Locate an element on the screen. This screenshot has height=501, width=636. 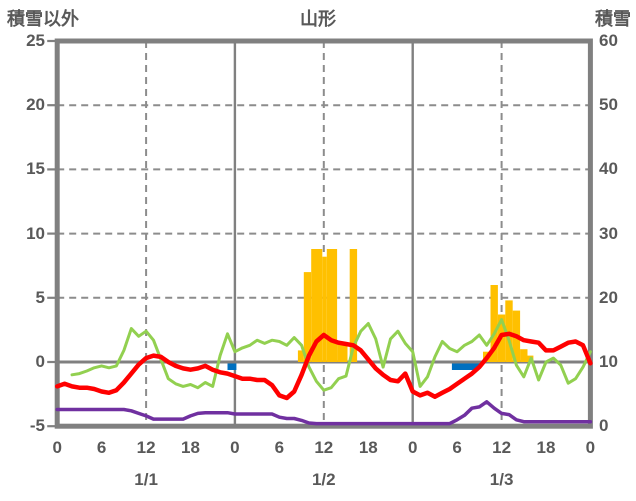
left-axis-title: 積雪以外 is located at coordinates (43, 19).